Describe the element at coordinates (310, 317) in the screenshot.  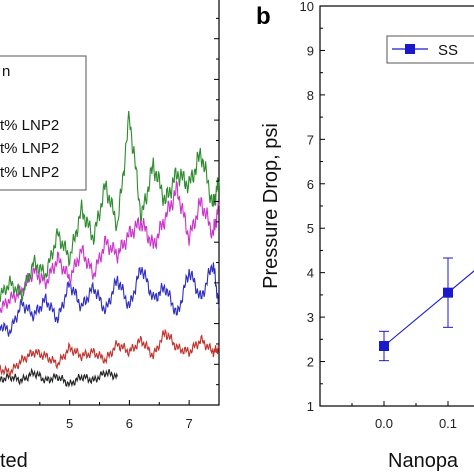
I see `panel-b-y-tick-label: 3` at that location.